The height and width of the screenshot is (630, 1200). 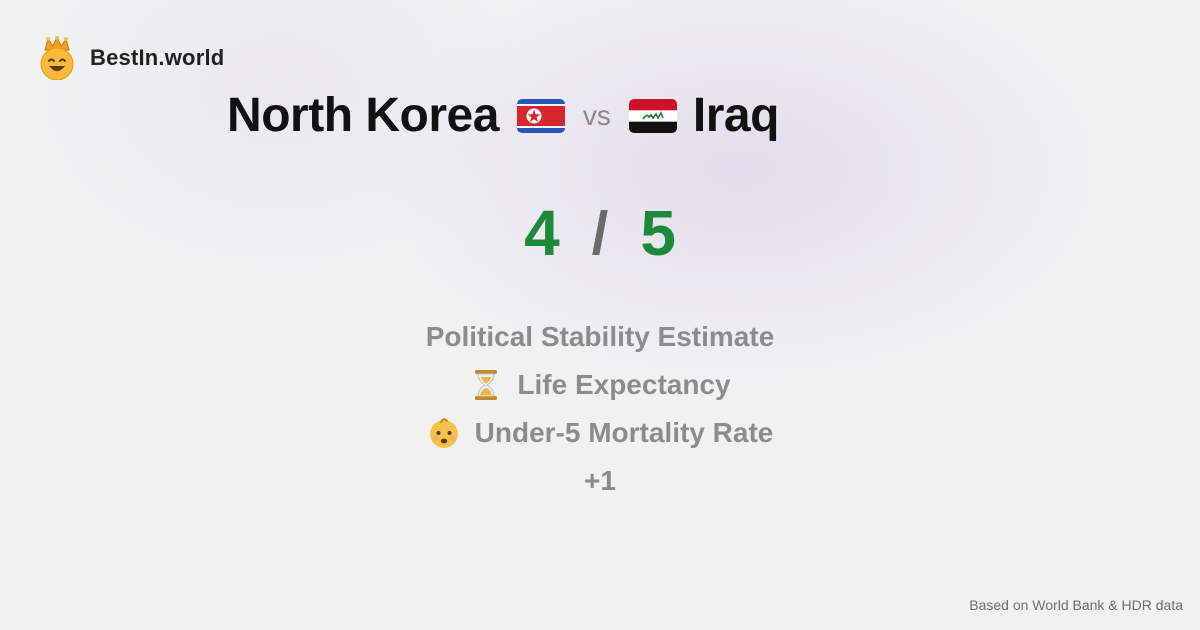 What do you see at coordinates (624, 432) in the screenshot?
I see `metric-label: Under-5 Mortality Rate` at bounding box center [624, 432].